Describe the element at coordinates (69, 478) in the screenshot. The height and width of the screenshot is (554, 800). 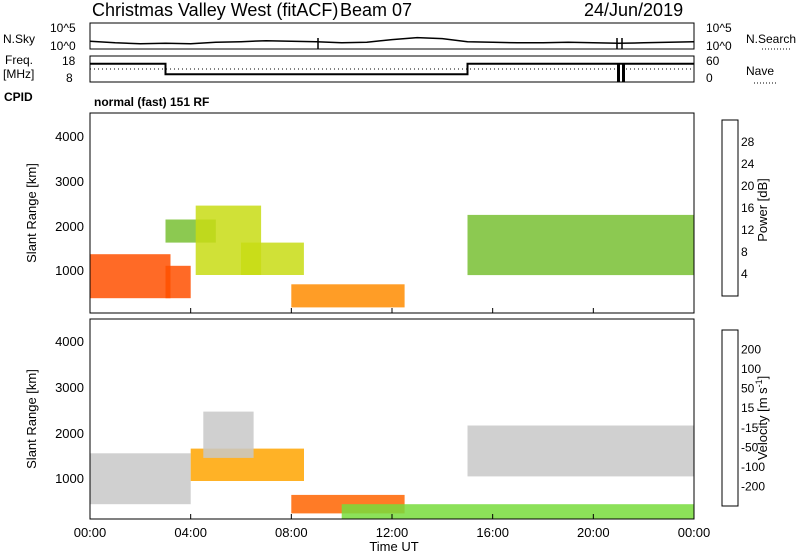
I see `velocity-ytick-1000: 1000` at that location.